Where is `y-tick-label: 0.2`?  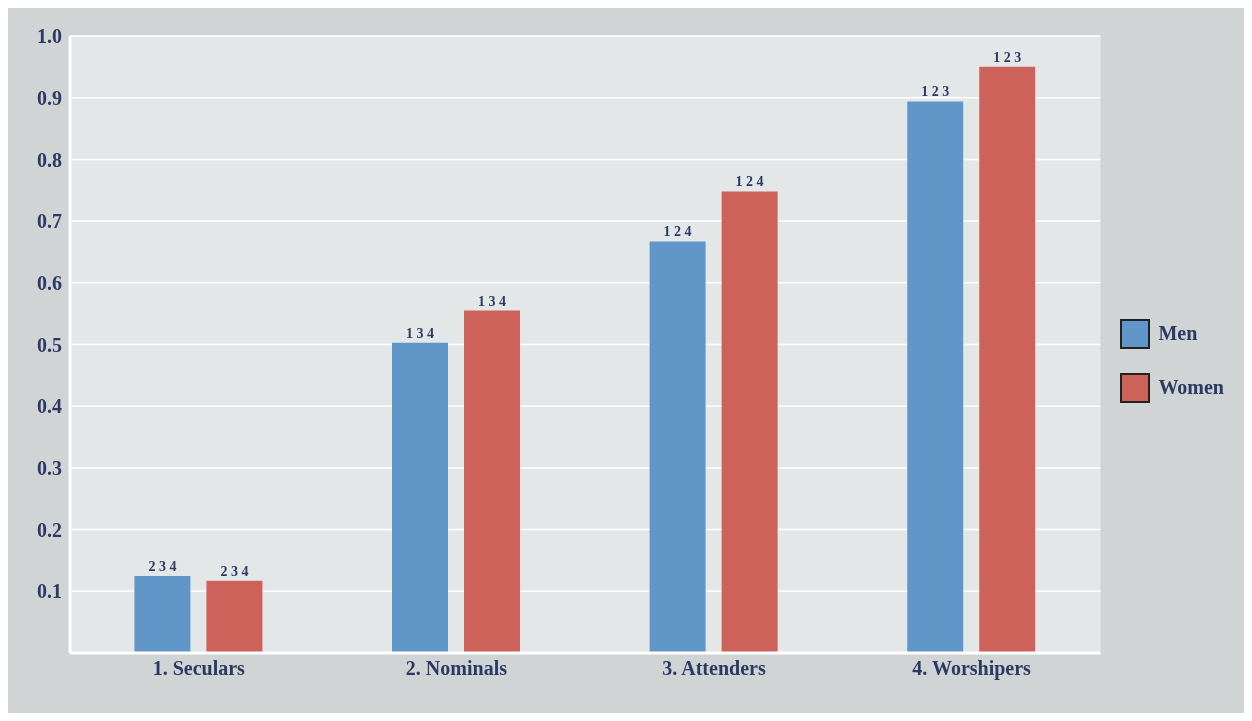 y-tick-label: 0.2 is located at coordinates (49, 529).